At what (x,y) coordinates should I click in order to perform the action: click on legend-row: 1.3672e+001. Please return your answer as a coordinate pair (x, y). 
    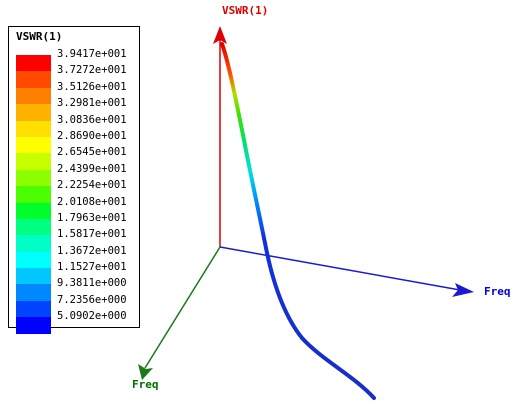
    Looking at the image, I should click on (76, 257).